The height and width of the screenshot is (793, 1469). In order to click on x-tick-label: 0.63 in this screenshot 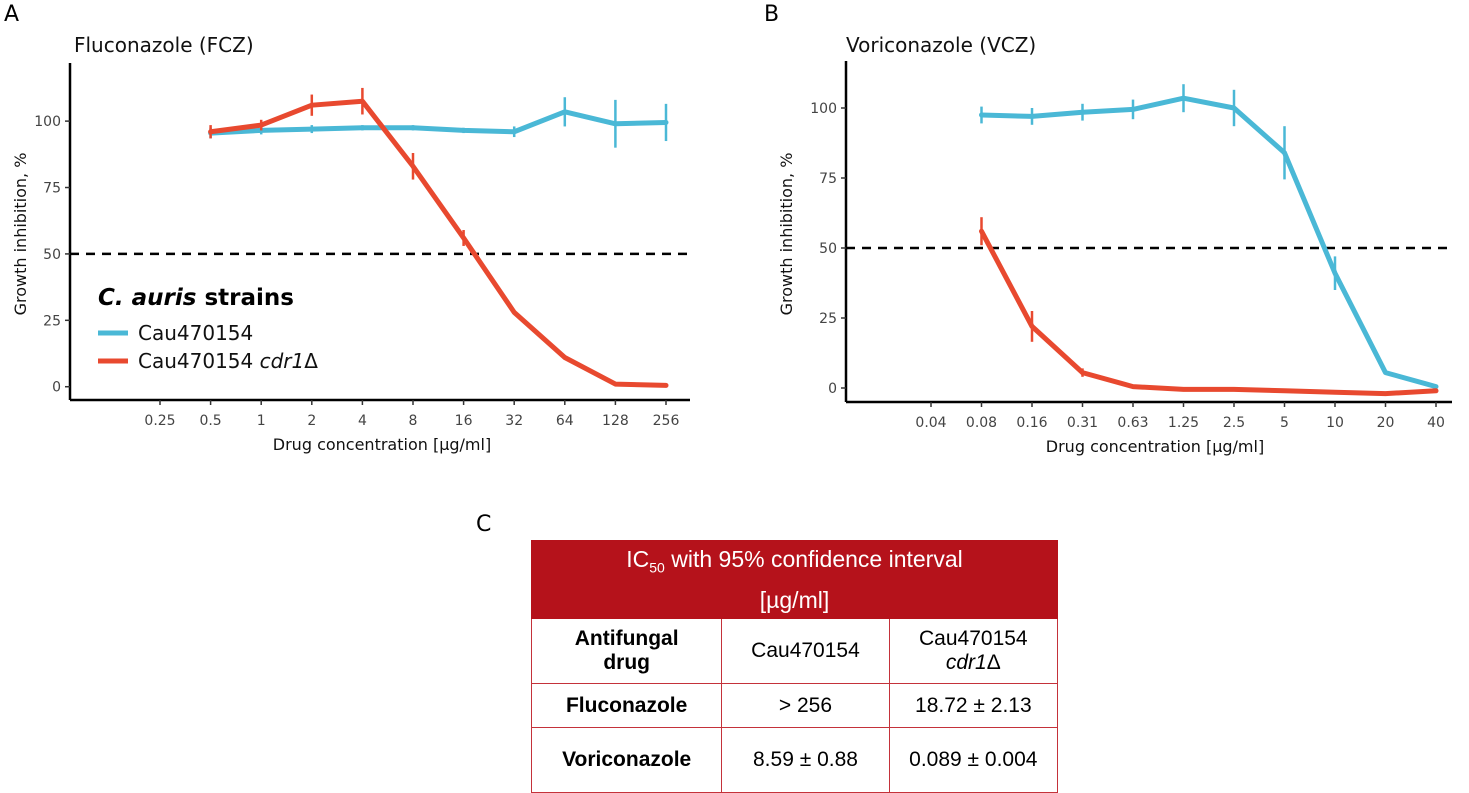, I will do `click(1132, 423)`.